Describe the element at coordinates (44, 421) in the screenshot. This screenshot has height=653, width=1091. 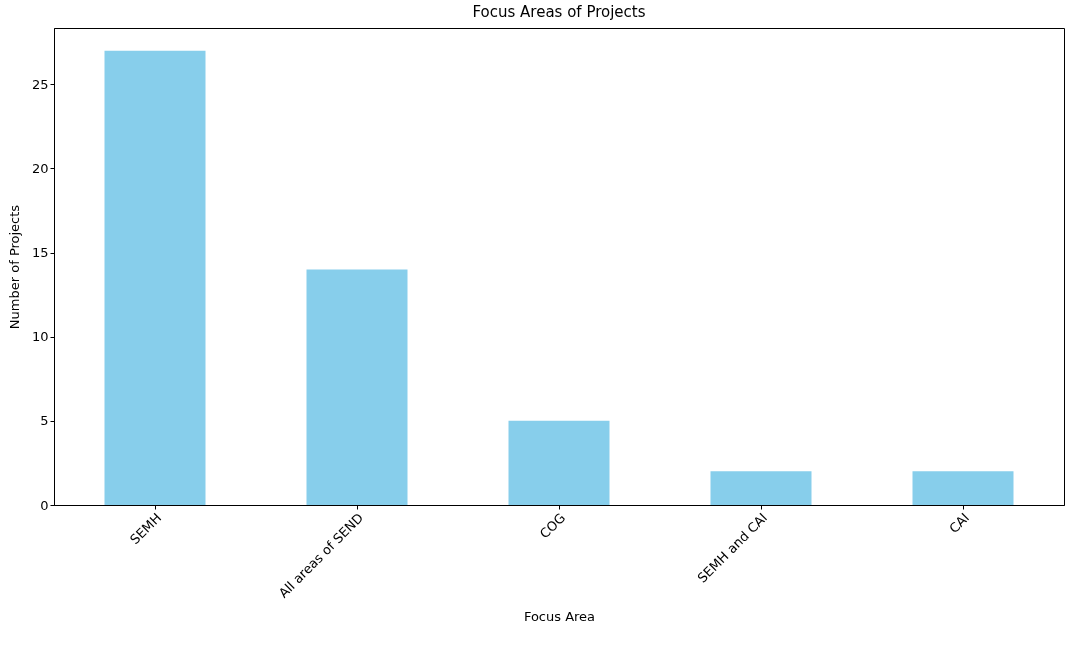
I see `y-tick-label: 5` at that location.